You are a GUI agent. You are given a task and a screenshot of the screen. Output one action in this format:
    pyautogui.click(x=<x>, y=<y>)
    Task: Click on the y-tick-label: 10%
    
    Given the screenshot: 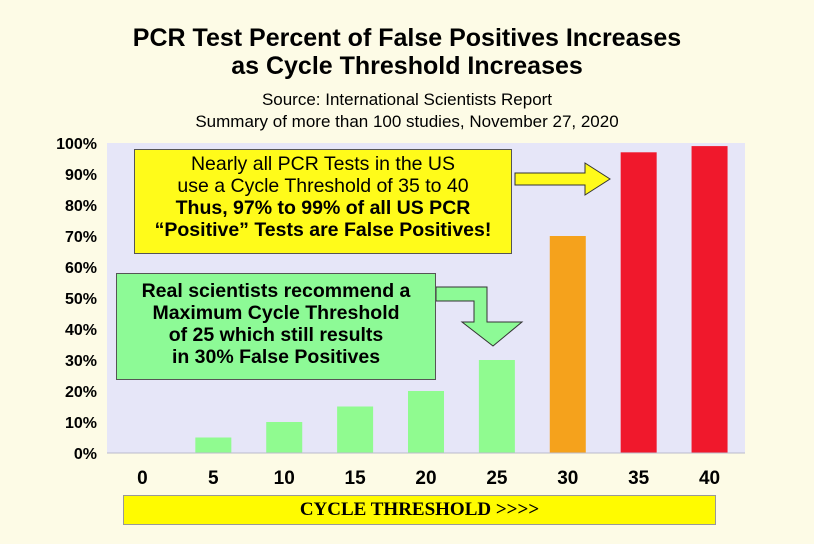 What is the action you would take?
    pyautogui.click(x=81, y=423)
    